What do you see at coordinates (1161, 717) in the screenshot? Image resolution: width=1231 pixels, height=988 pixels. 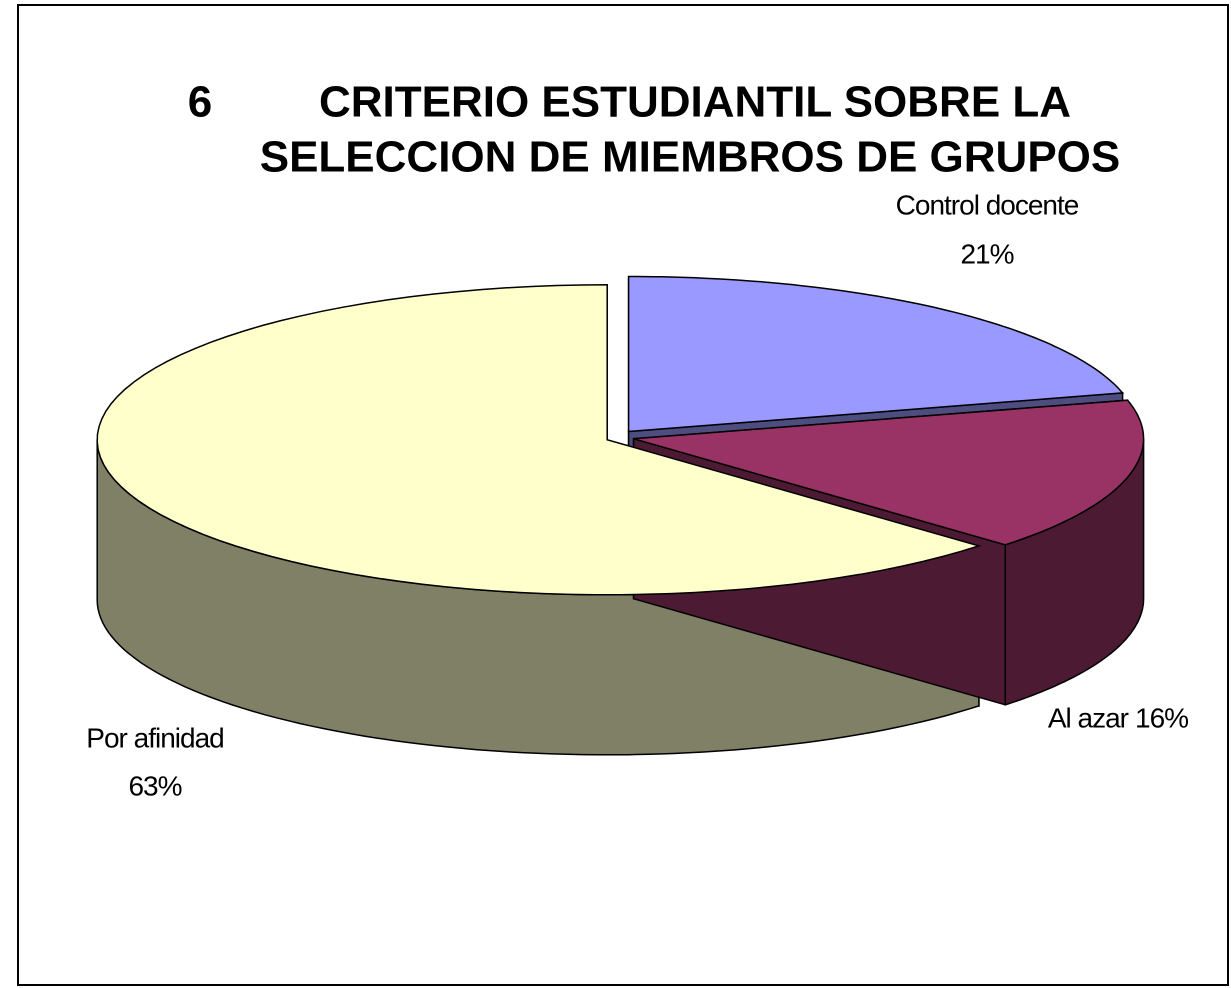 I see `slice-value-label: 16%` at bounding box center [1161, 717].